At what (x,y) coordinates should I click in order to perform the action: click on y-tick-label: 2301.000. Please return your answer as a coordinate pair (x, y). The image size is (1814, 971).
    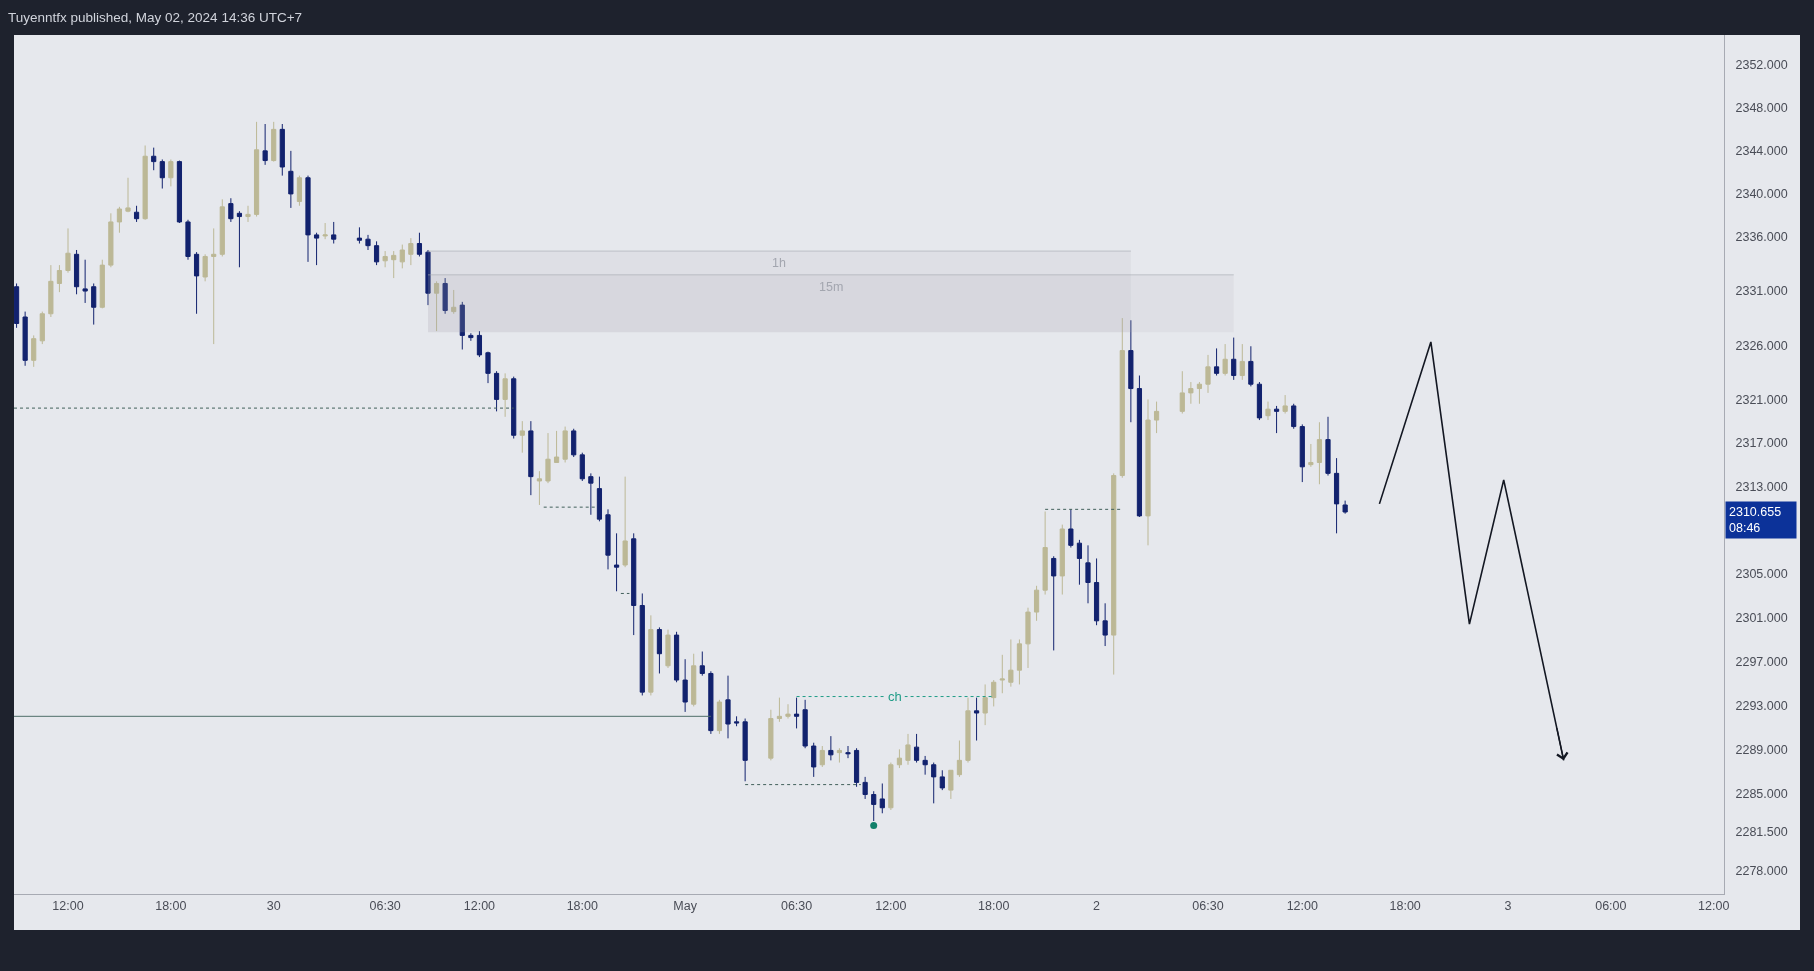
    Looking at the image, I should click on (1761, 617).